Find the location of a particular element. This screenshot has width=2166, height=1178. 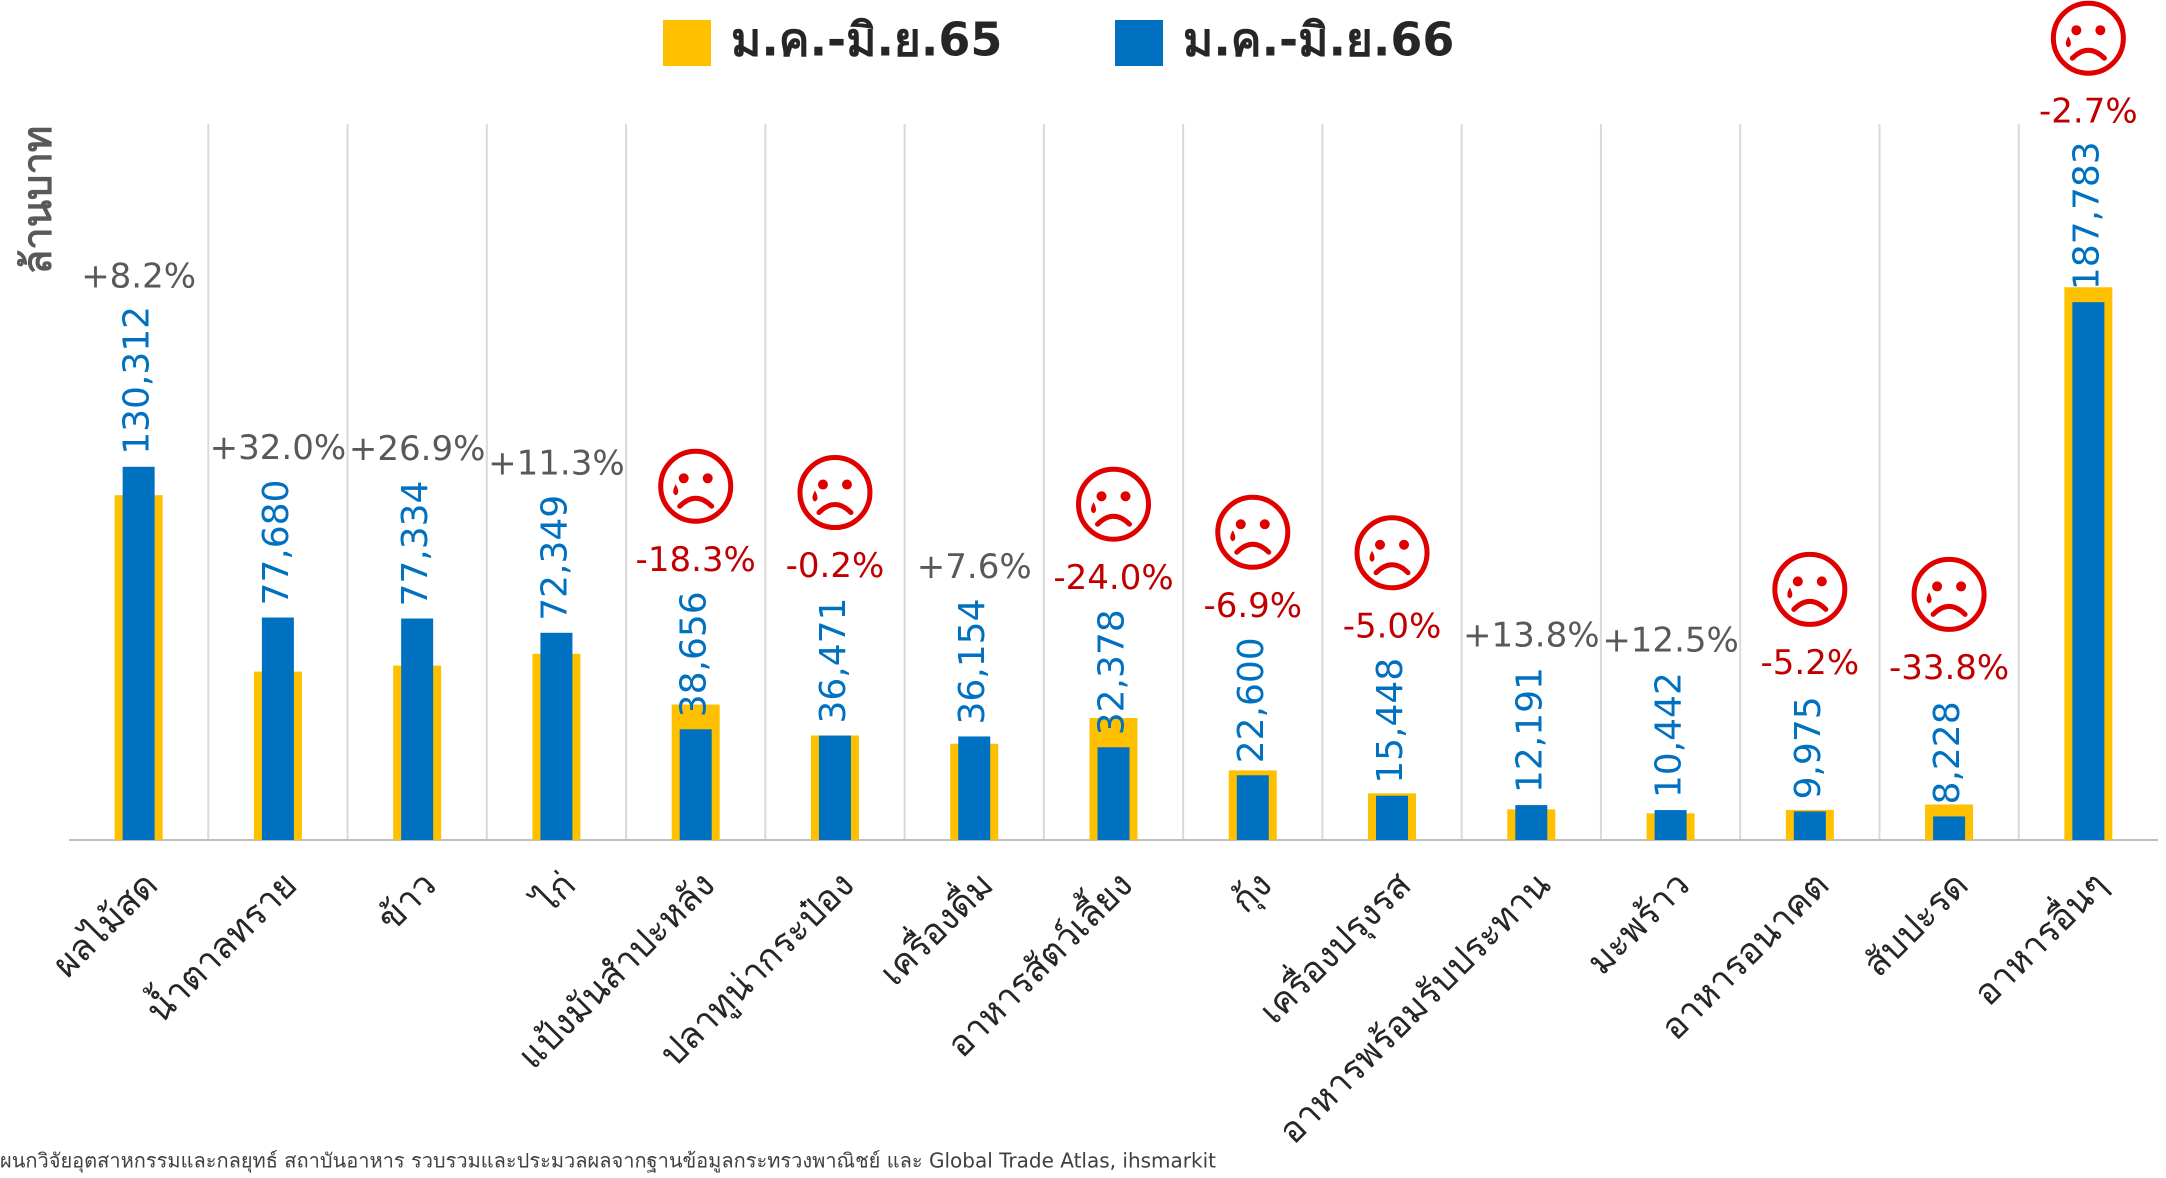

value-label: 8,228 is located at coordinates (1947, 752).